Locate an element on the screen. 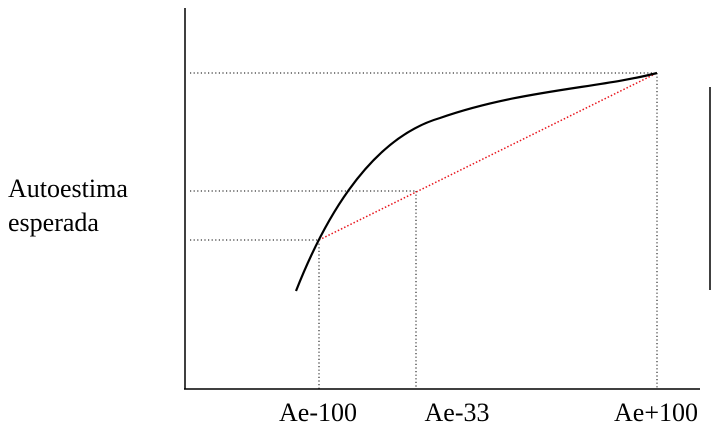  y-axis-label: Autoestima esperada is located at coordinates (68, 206).